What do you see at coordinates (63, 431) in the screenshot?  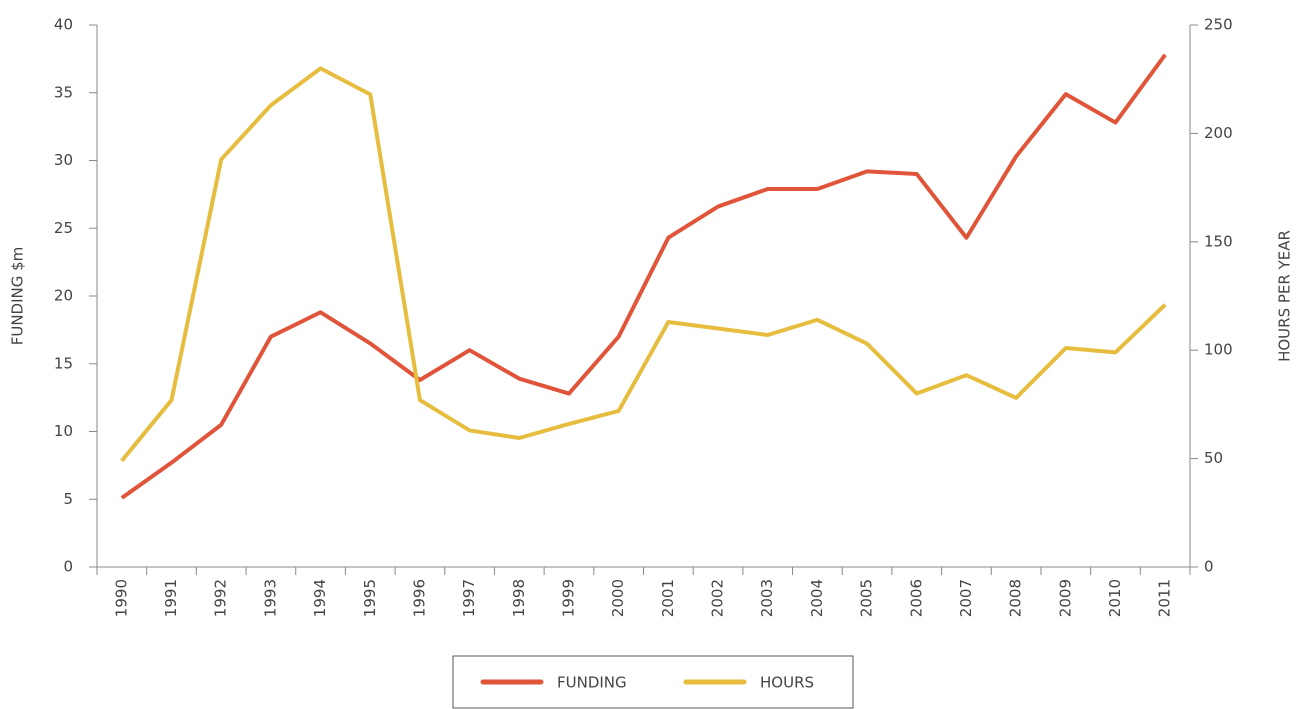 I see `y-tick-label: 10` at bounding box center [63, 431].